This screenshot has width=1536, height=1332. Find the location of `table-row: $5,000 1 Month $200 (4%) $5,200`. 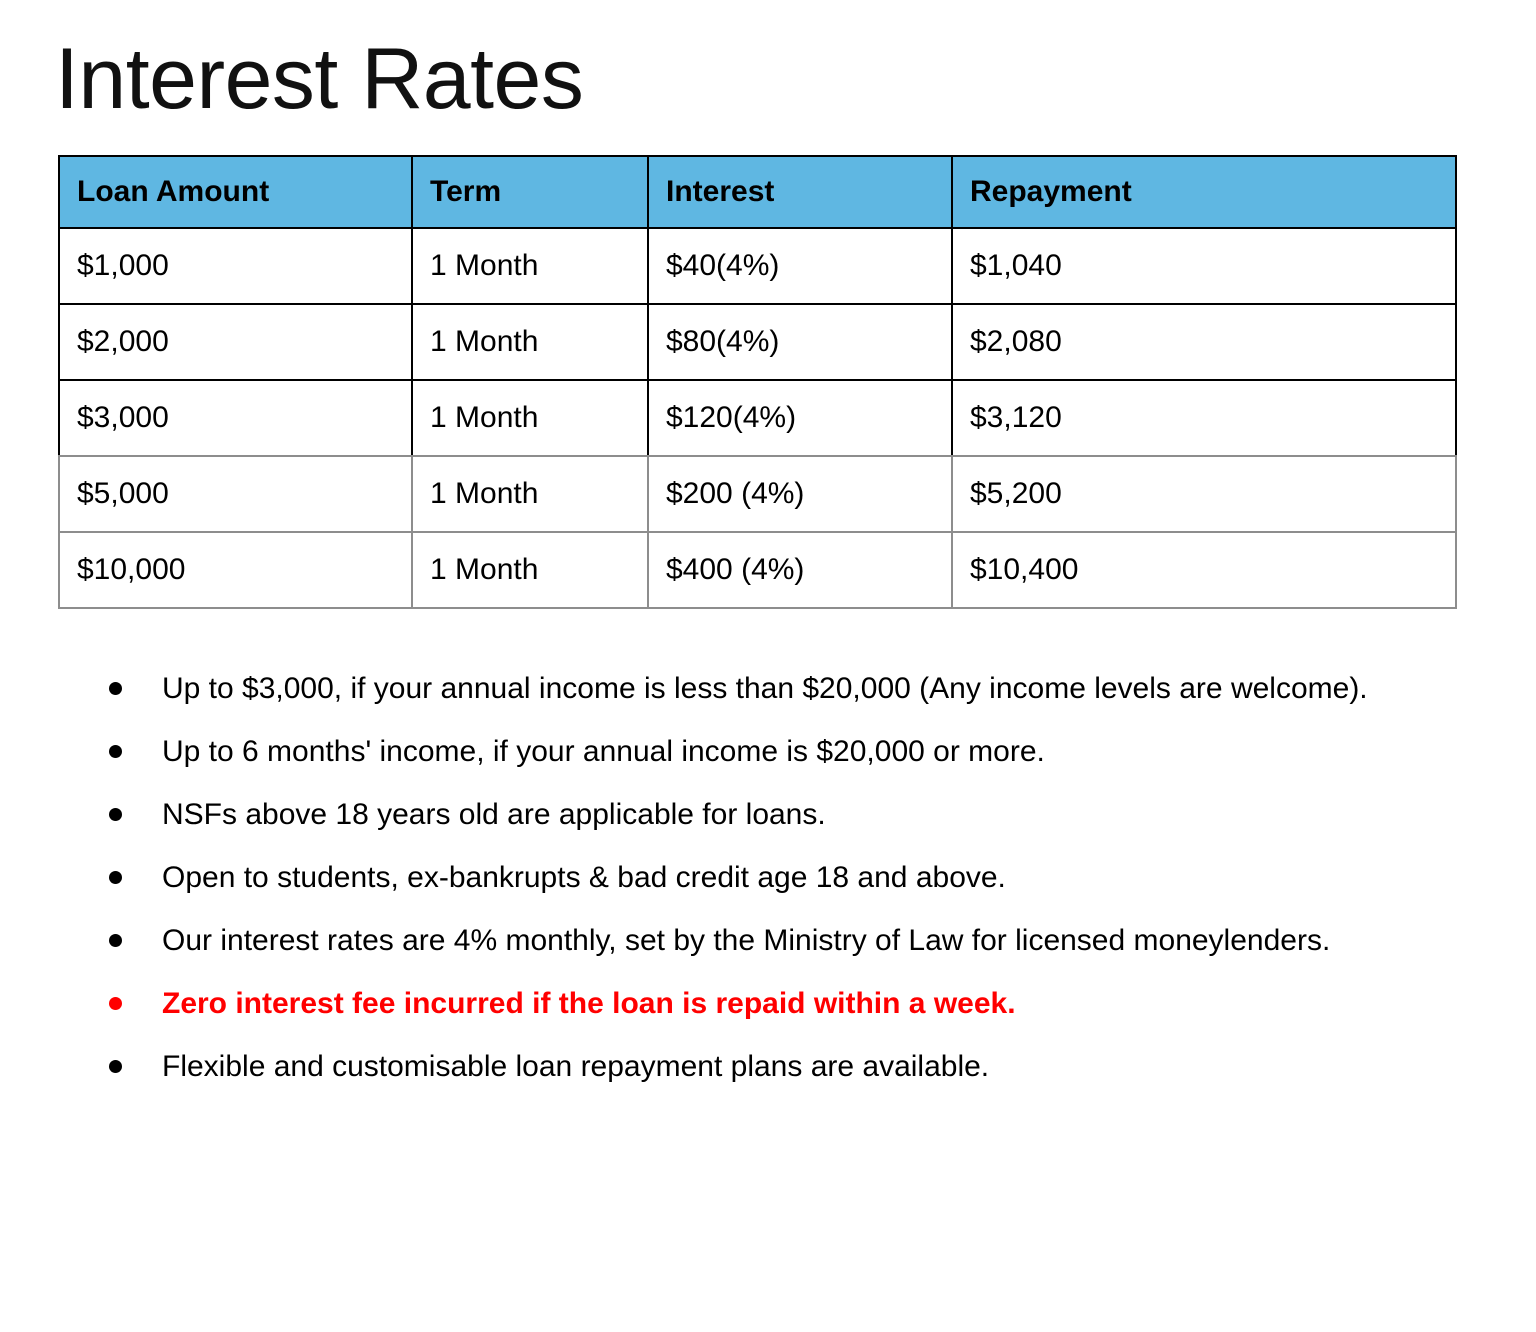

table-row: $5,000 1 Month $200 (4%) $5,200 is located at coordinates (757, 494).